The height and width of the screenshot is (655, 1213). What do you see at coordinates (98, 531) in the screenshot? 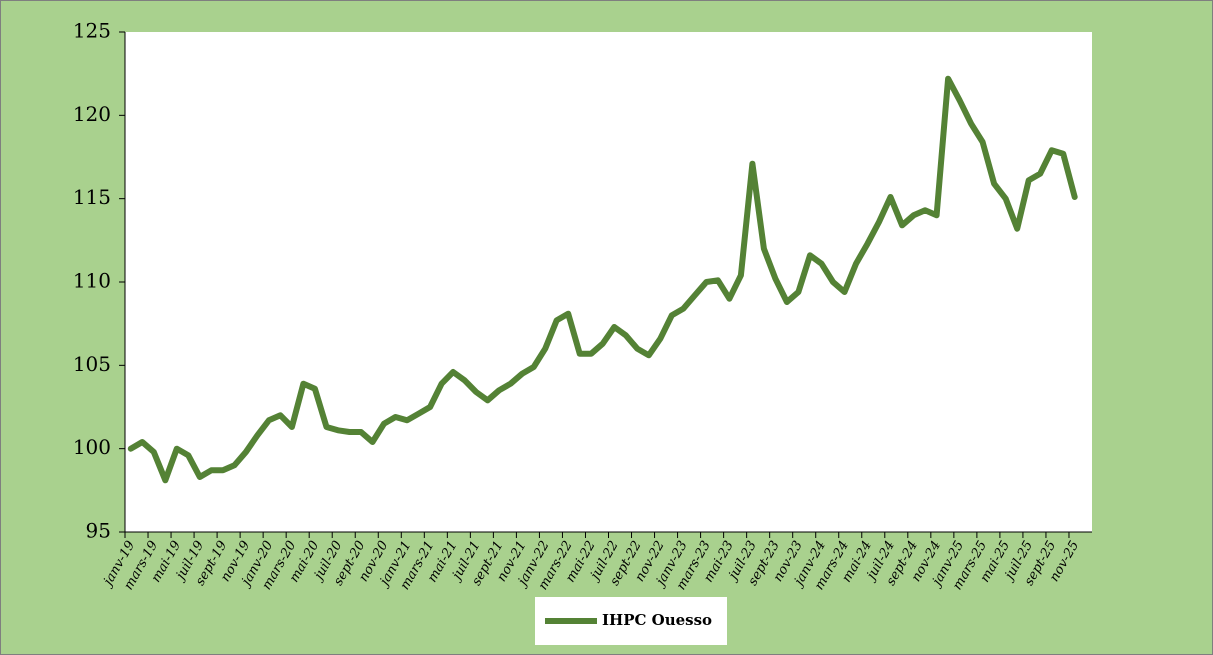
I see `y-tick-label: 95` at bounding box center [98, 531].